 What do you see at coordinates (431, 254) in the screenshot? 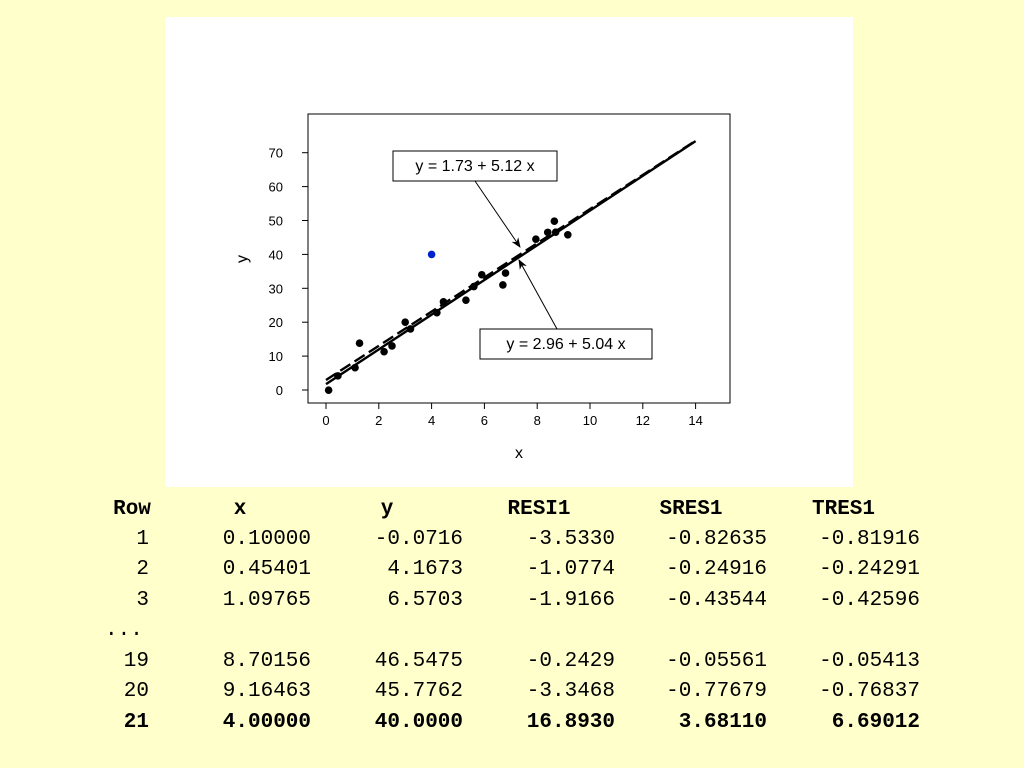
I see `outlier-point` at bounding box center [431, 254].